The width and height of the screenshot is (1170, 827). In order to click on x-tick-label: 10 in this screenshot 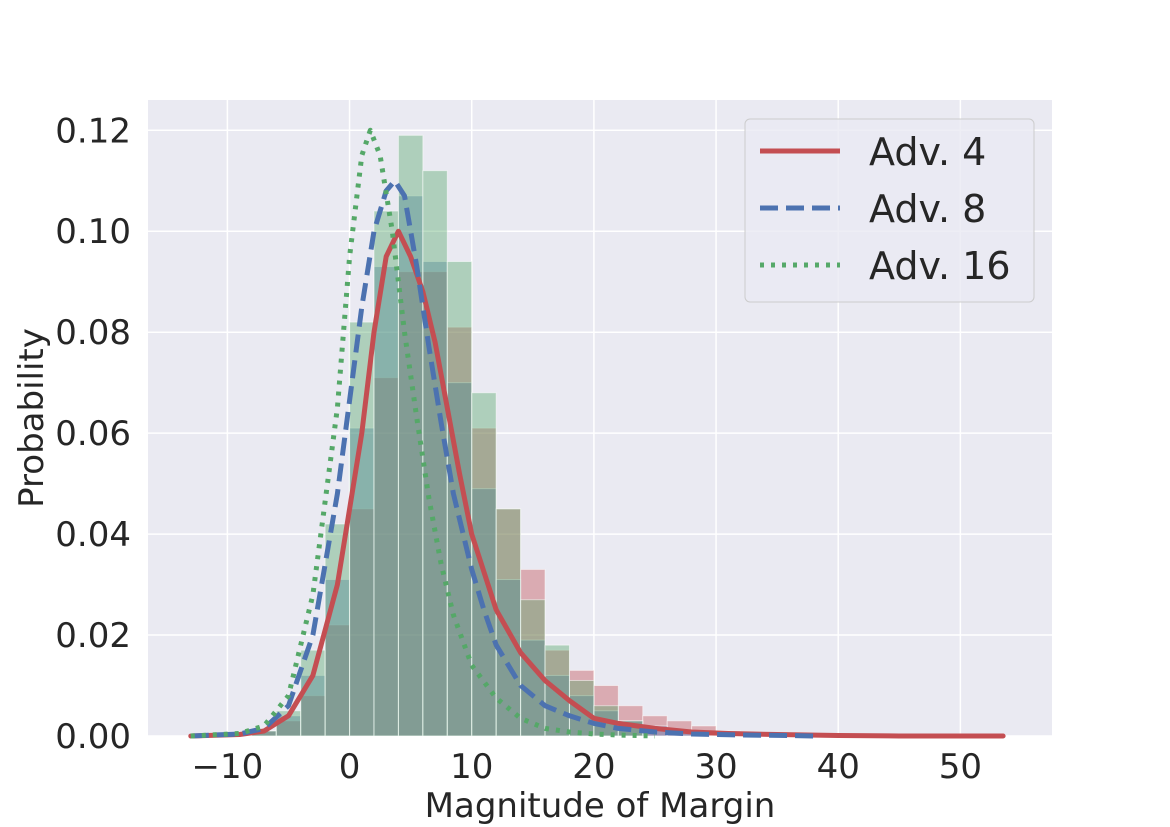, I will do `click(471, 767)`.